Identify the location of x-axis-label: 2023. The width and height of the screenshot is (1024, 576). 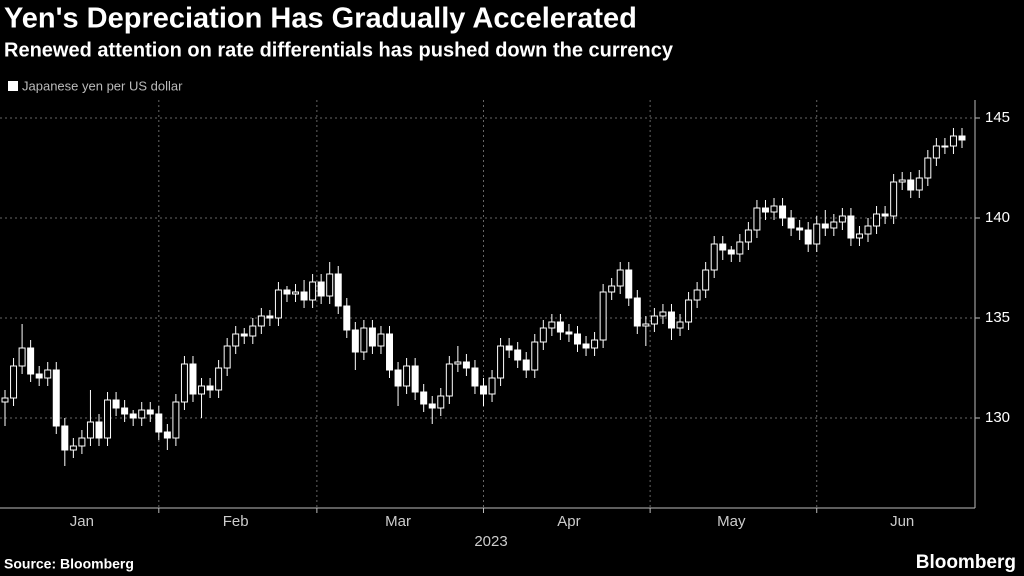
(490, 541).